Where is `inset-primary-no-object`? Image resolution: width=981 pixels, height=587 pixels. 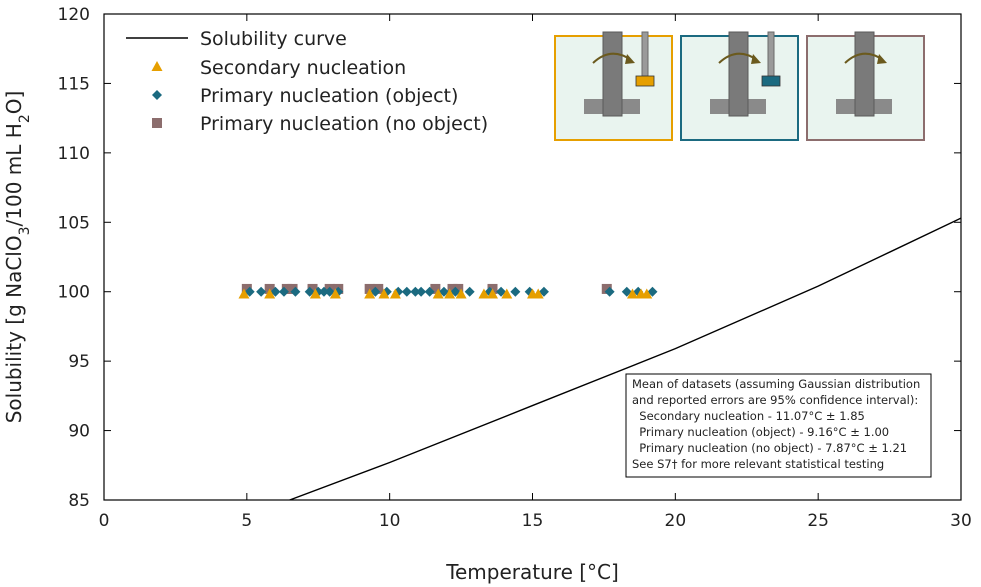 inset-primary-no-object is located at coordinates (865, 86).